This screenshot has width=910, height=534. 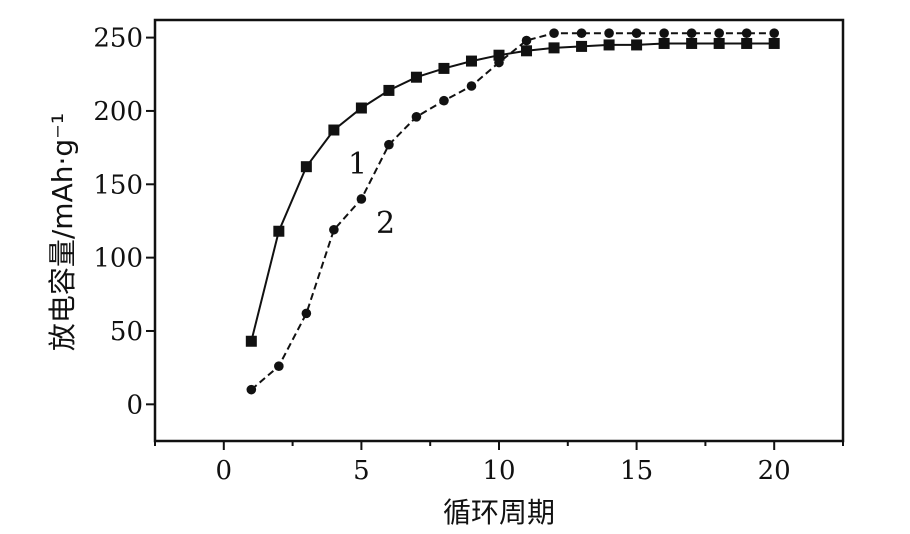 I want to click on x-tick-label-10: 10, so click(x=498, y=471).